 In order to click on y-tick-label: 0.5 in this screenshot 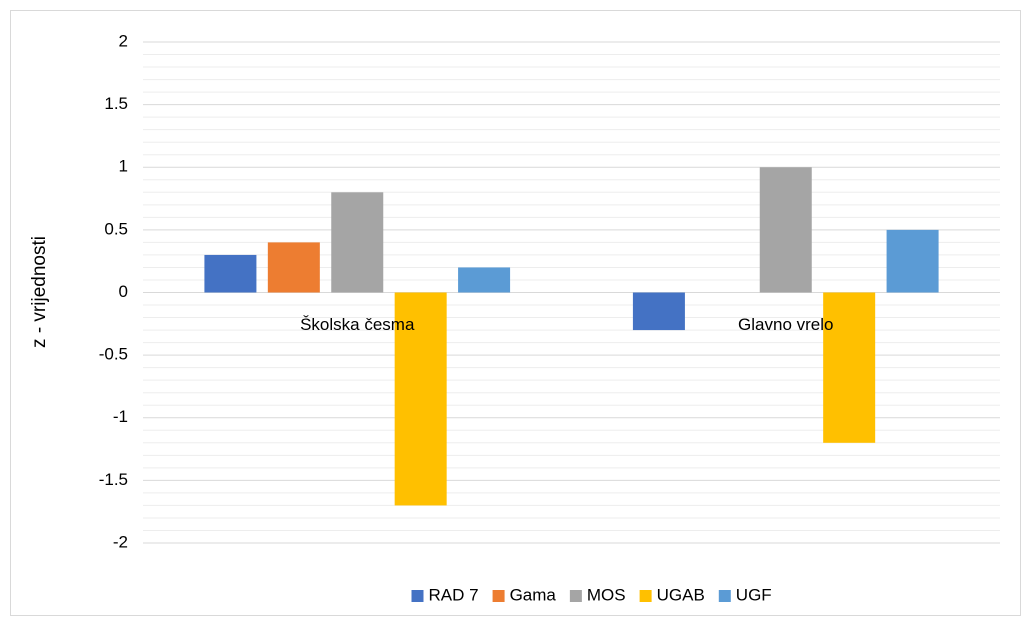, I will do `click(116, 228)`.